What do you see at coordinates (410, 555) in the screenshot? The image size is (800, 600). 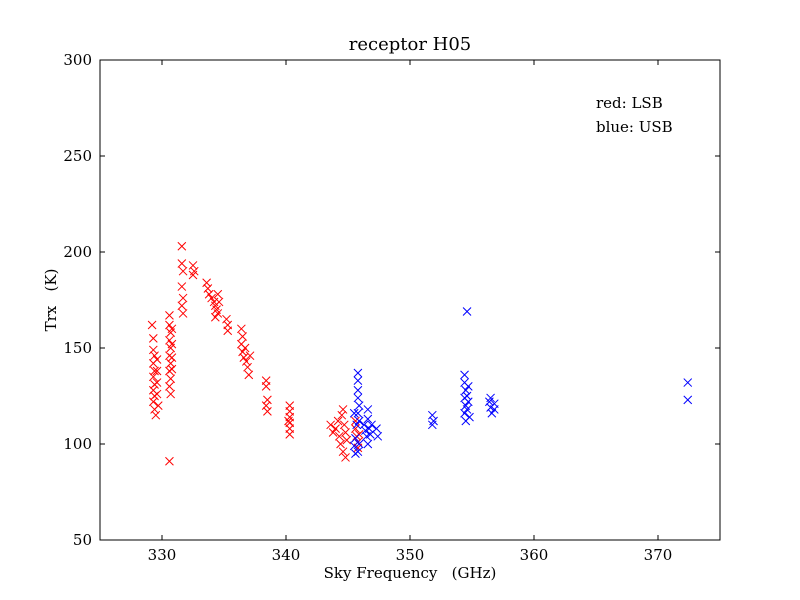 I see `x-tick-label: 350` at bounding box center [410, 555].